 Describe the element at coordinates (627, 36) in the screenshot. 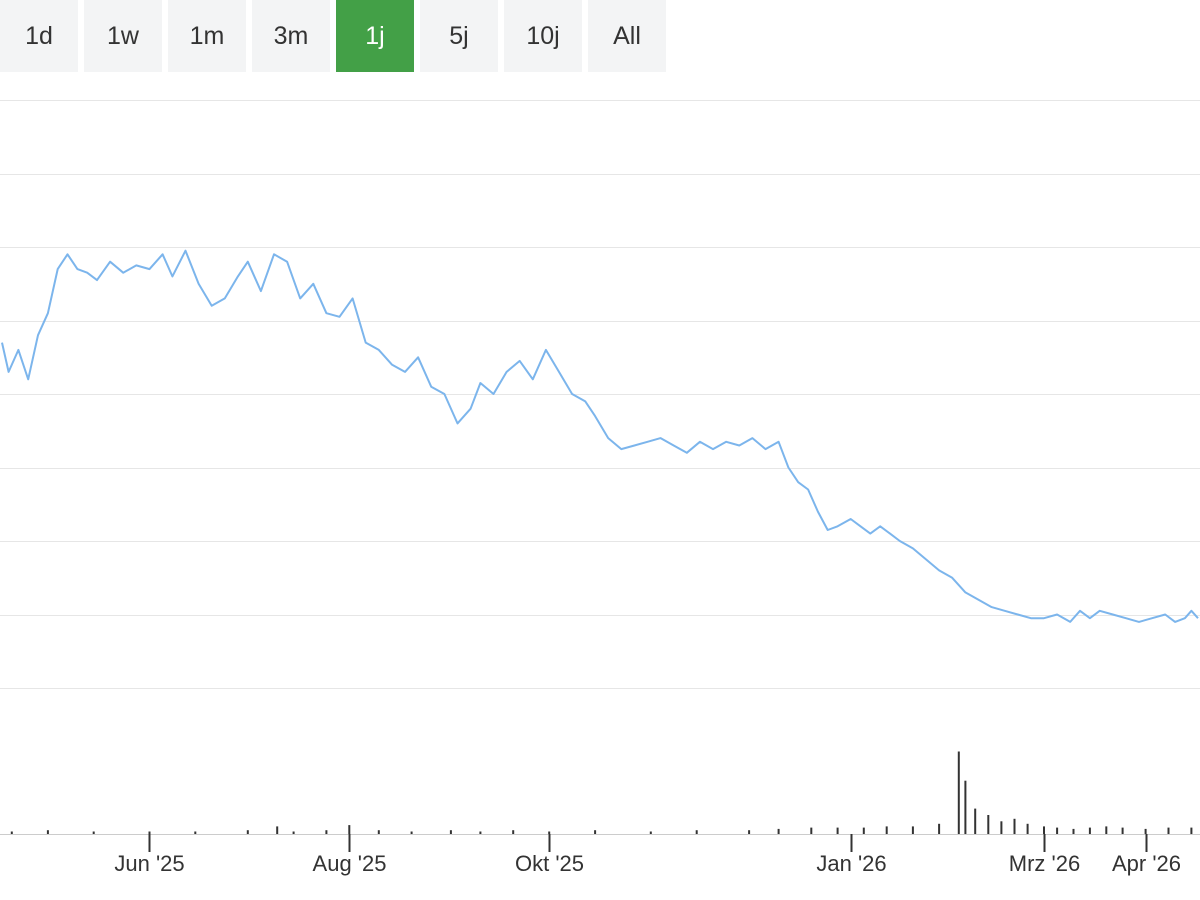

I see `range-button-all: All` at that location.